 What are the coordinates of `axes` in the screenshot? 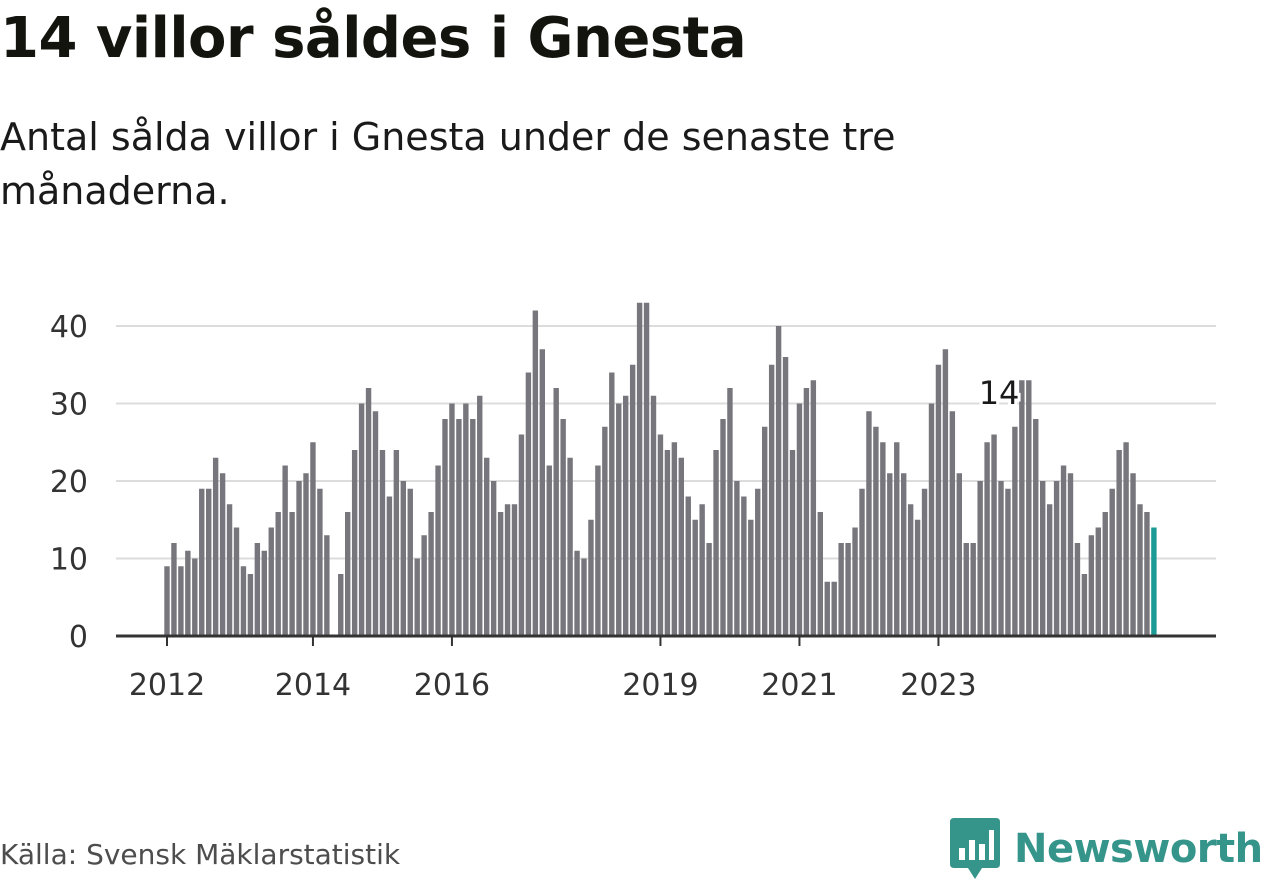 It's located at (666, 640).